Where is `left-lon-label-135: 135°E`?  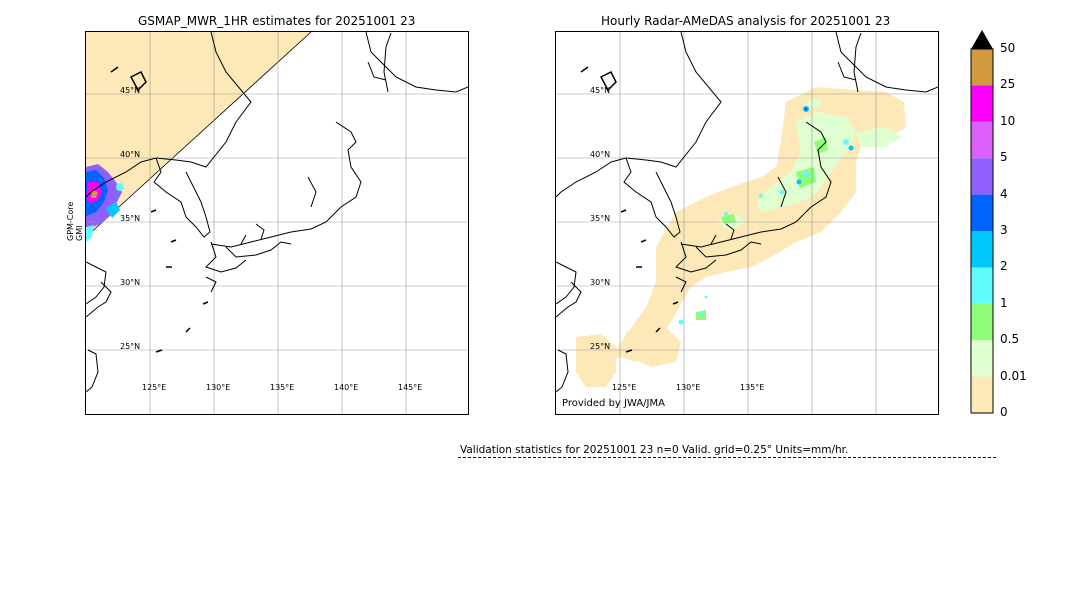
left-lon-label-135: 135°E is located at coordinates (282, 387).